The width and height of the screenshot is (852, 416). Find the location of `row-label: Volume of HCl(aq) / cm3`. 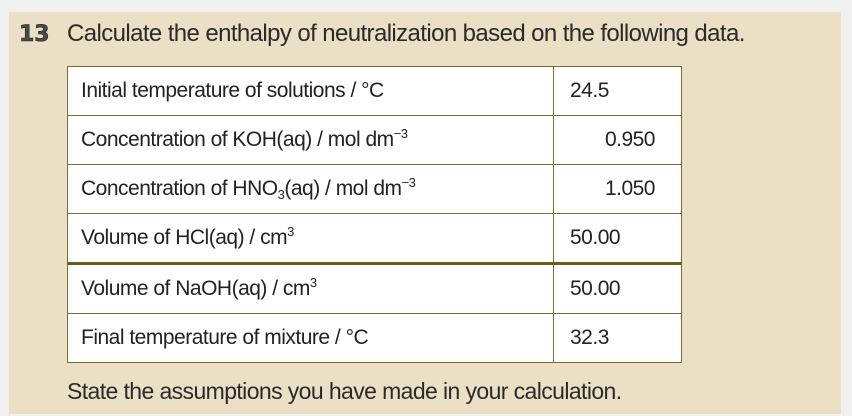

row-label: Volume of HCl(aq) / cm3 is located at coordinates (310, 238).